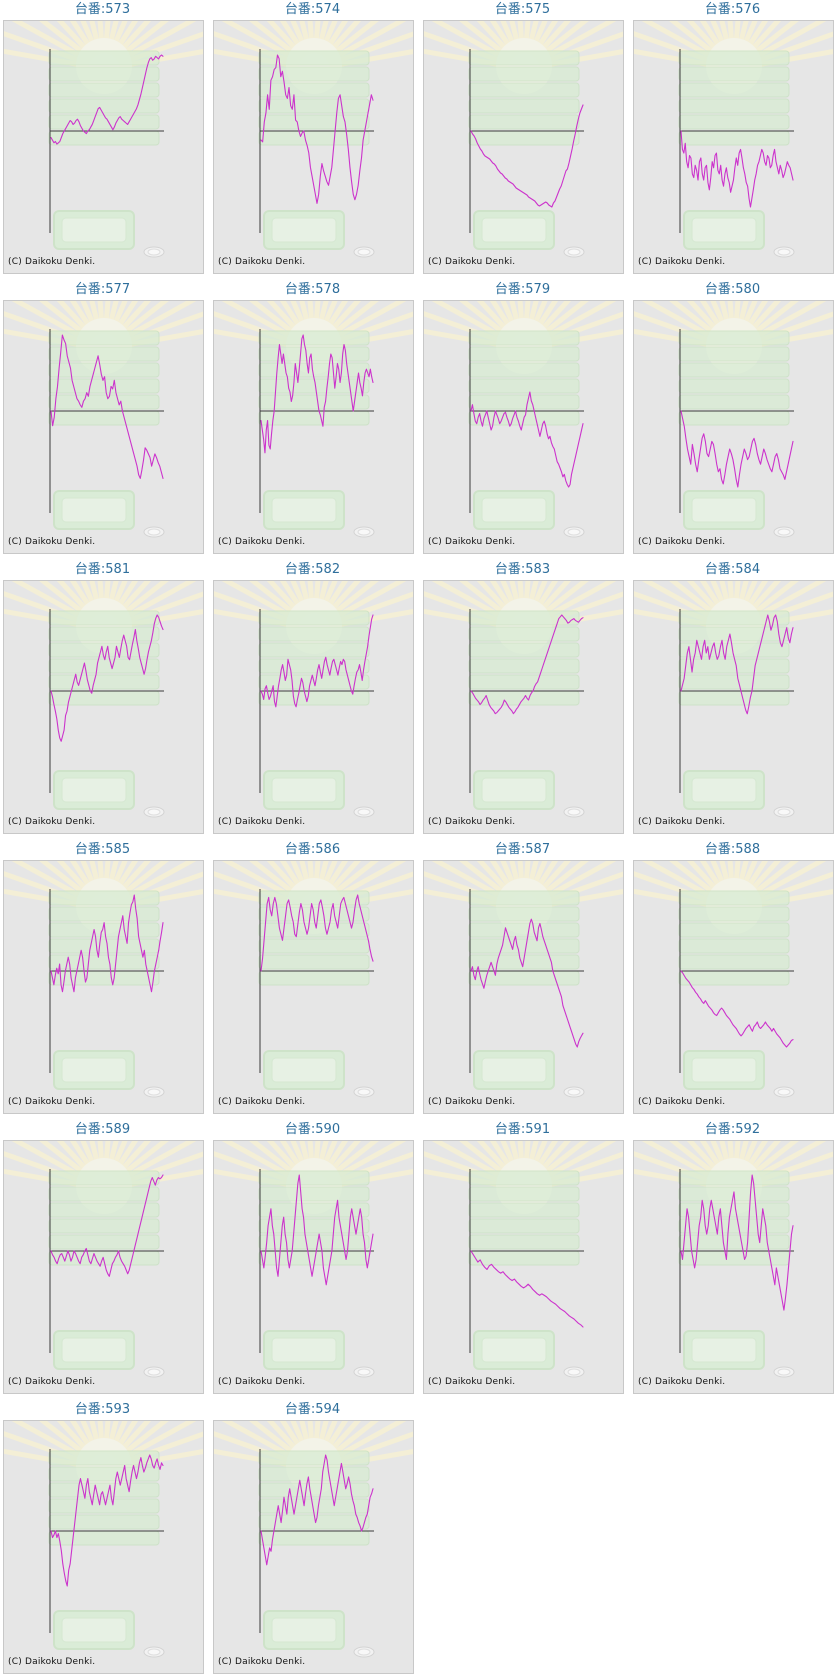 This screenshot has height=1680, width=840. I want to click on chart-cell: 台番:588 (C) Daikoku Denki., so click(732, 980).